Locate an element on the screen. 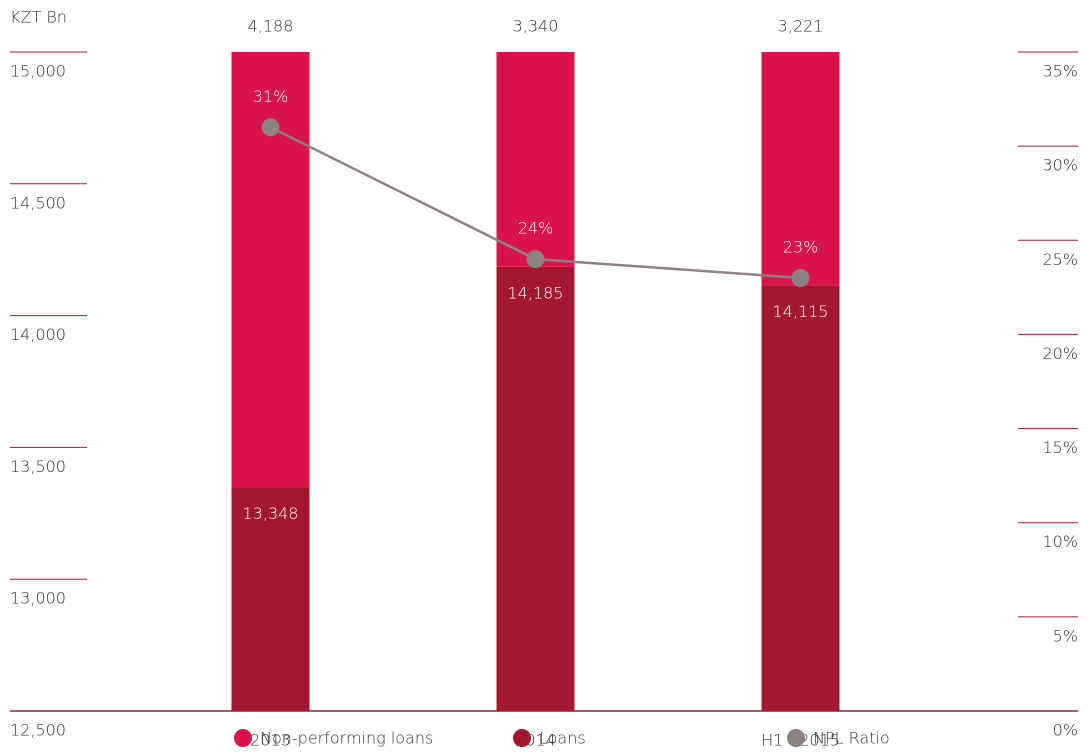 The image size is (1088, 753). legend-label: Non-performing loans is located at coordinates (346, 738).